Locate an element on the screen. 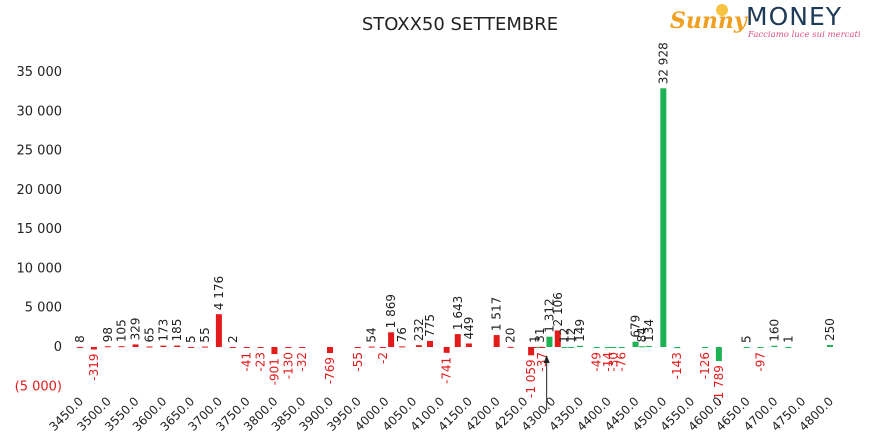 Image resolution: width=871 pixels, height=447 pixels. y-tick-label: 5 000 is located at coordinates (43, 308).